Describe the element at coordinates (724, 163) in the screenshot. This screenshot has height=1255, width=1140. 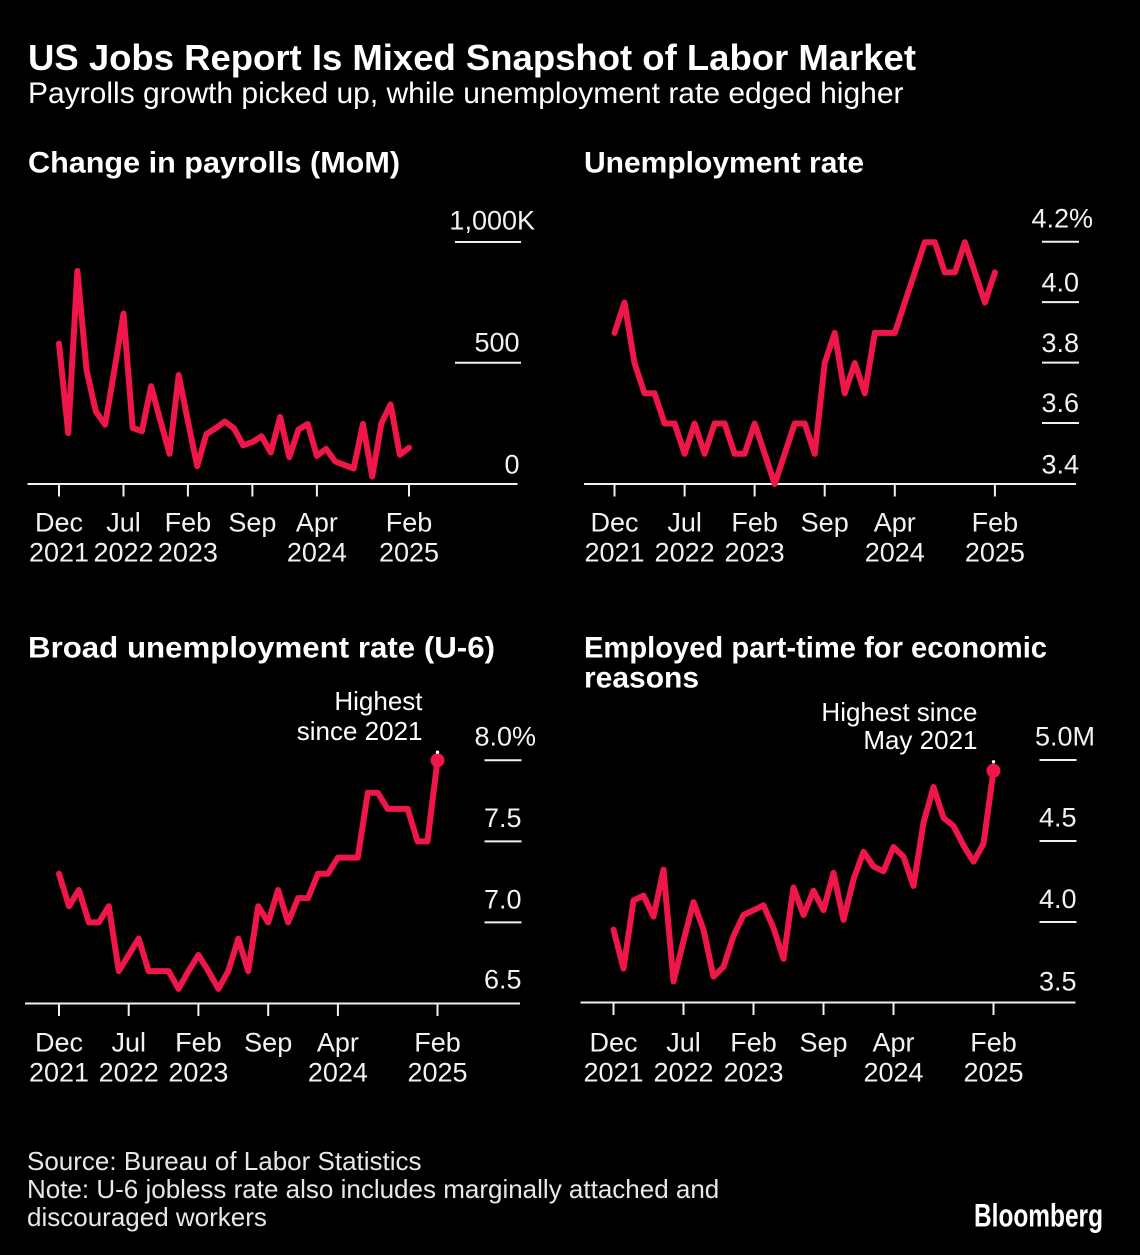
I see `svg-text: Unemployment rate` at that location.